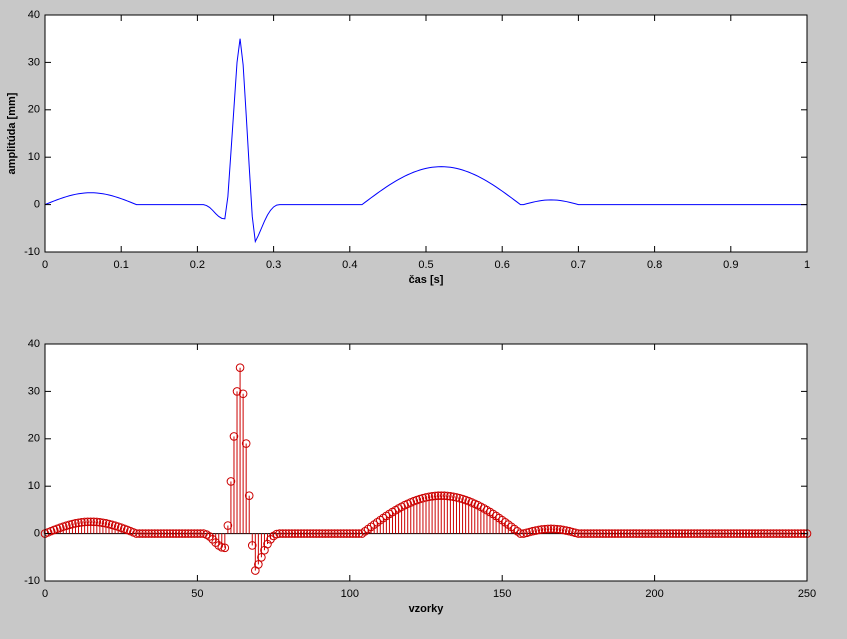 This screenshot has width=847, height=639. Describe the element at coordinates (502, 265) in the screenshot. I see `x-tick-label: 0.6` at that location.